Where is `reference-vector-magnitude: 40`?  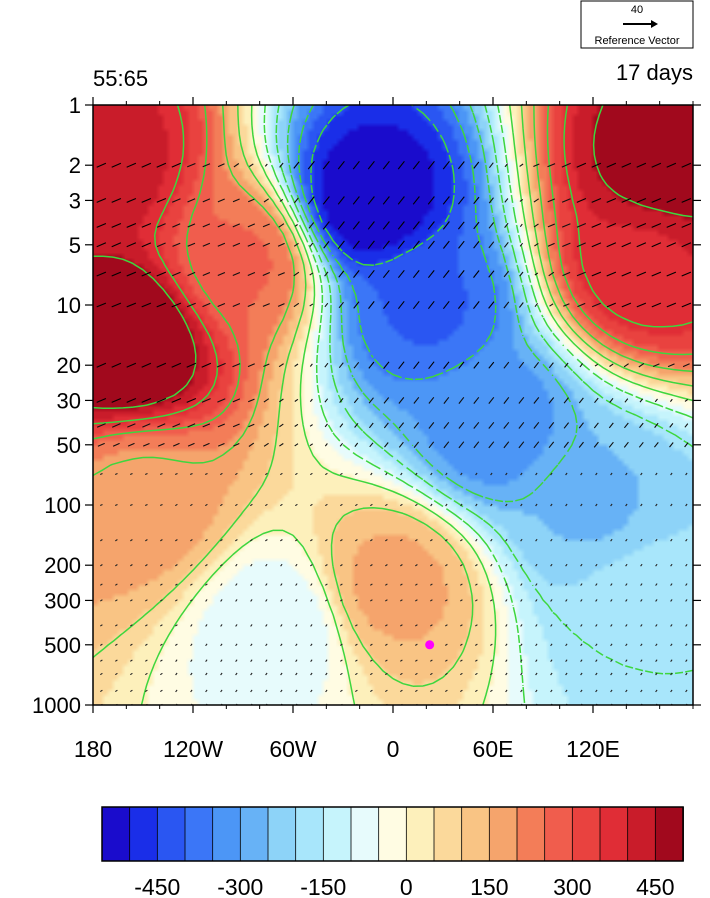 reference-vector-magnitude: 40 is located at coordinates (637, 10).